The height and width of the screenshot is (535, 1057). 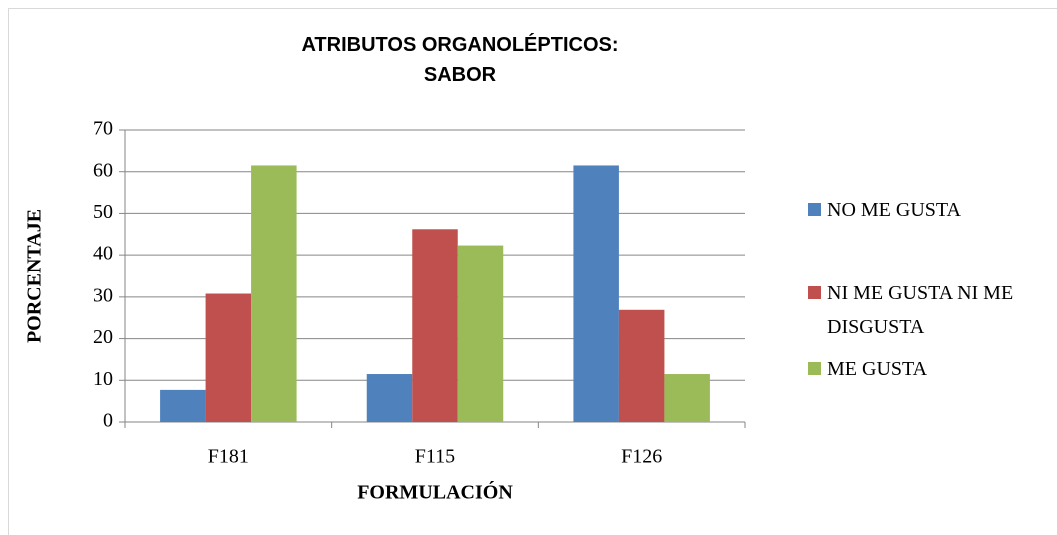 What do you see at coordinates (103, 295) in the screenshot?
I see `y-tick-label: 30` at bounding box center [103, 295].